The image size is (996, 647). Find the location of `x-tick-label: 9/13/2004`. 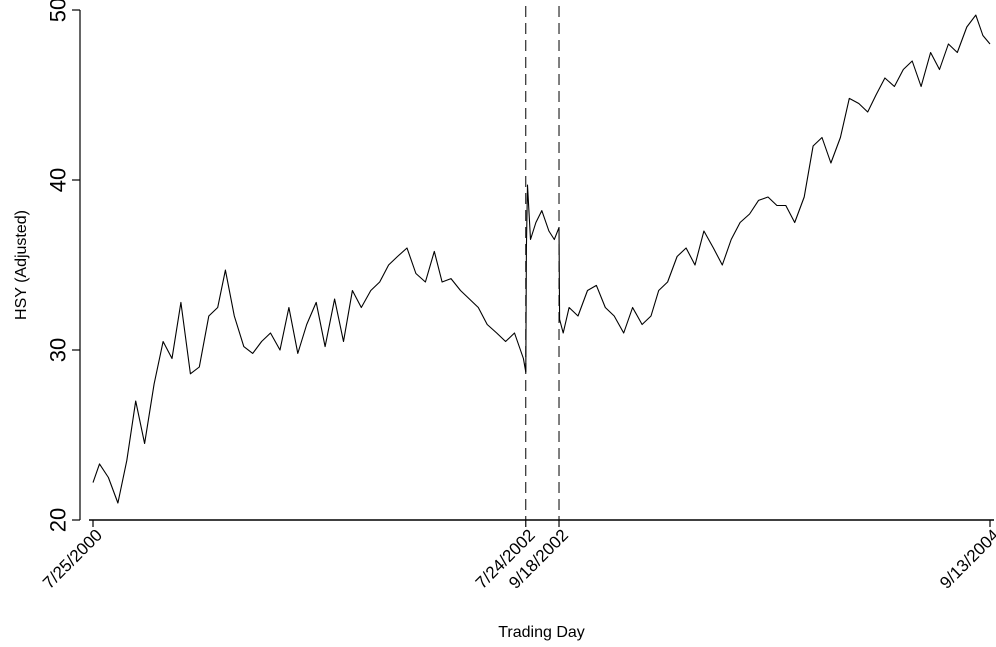

x-tick-label: 9/13/2004 is located at coordinates (966, 559).